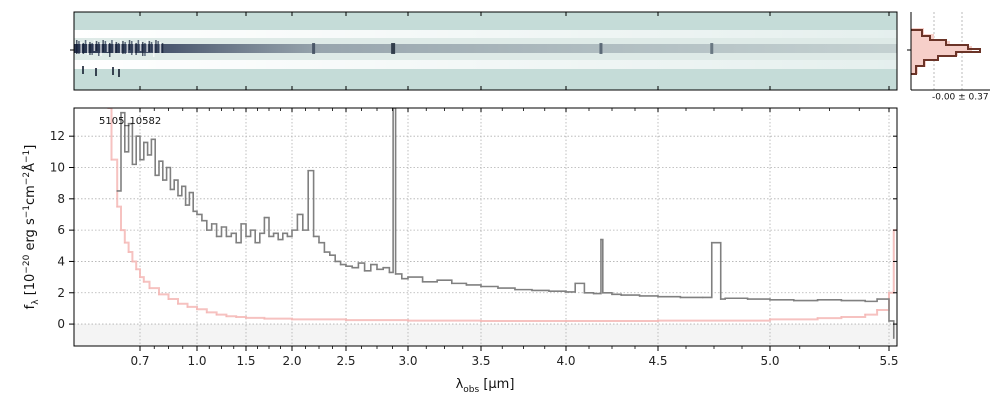 Image resolution: width=1000 pixels, height=400 pixels. Describe the element at coordinates (345, 361) in the screenshot. I see `x-tick-label: 2.5` at that location.